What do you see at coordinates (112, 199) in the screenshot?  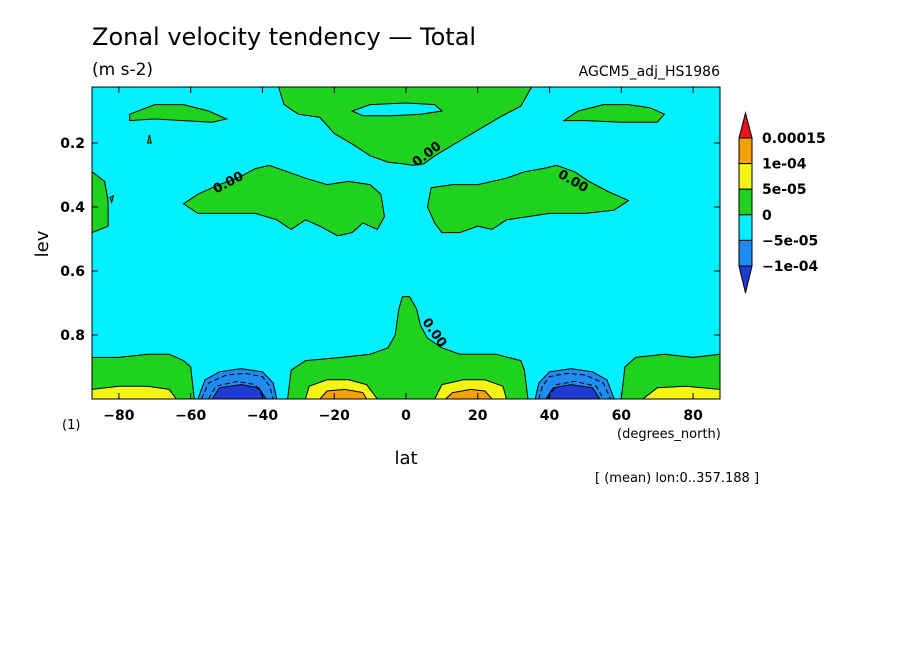 I see `small-cell-b` at bounding box center [112, 199].